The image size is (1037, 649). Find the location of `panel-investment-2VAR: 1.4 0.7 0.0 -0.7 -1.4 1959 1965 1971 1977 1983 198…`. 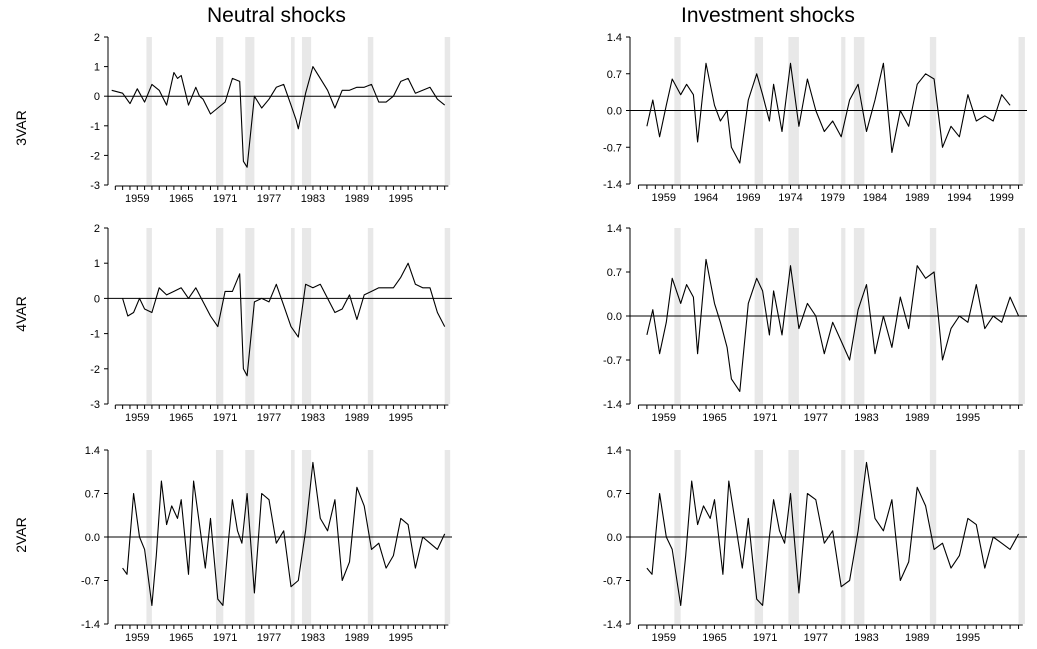

panel-investment-2VAR: 1.4 0.7 0.0 -0.7 -1.4 1959 1965 1971 1977 1983 198… is located at coordinates (815, 544).